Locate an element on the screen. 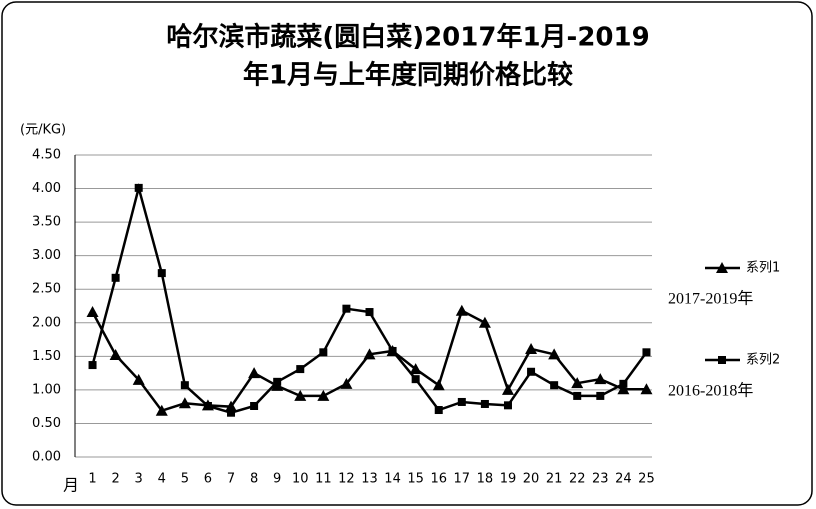  series-annotation: 2016-2018年 is located at coordinates (710, 391).